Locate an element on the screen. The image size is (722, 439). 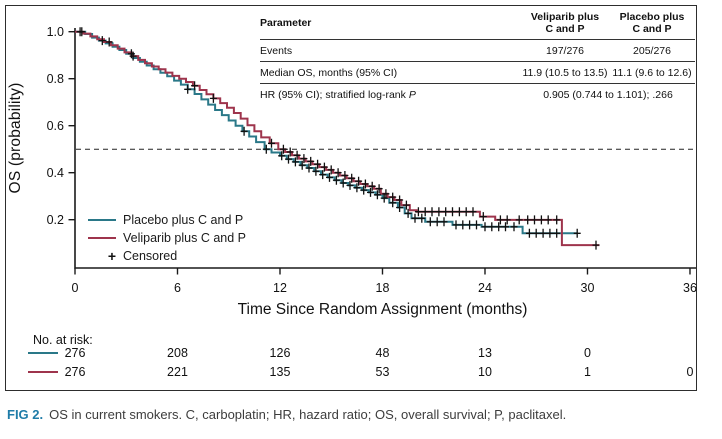
y-tick-label: 0.8 is located at coordinates (55, 79).